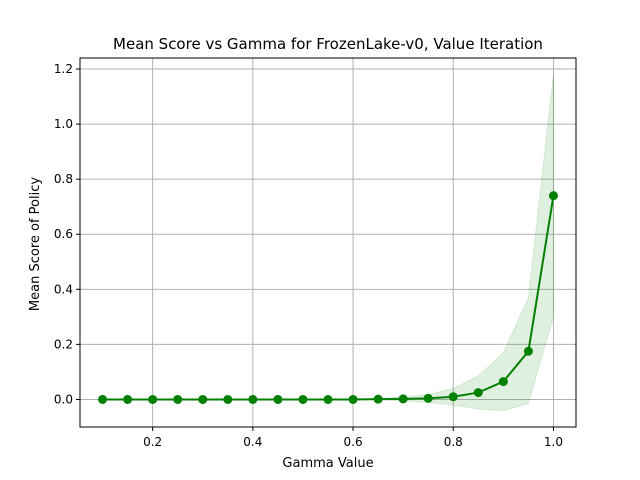 This screenshot has width=640, height=480. Describe the element at coordinates (453, 442) in the screenshot. I see `x-tick-label: 0.8` at that location.